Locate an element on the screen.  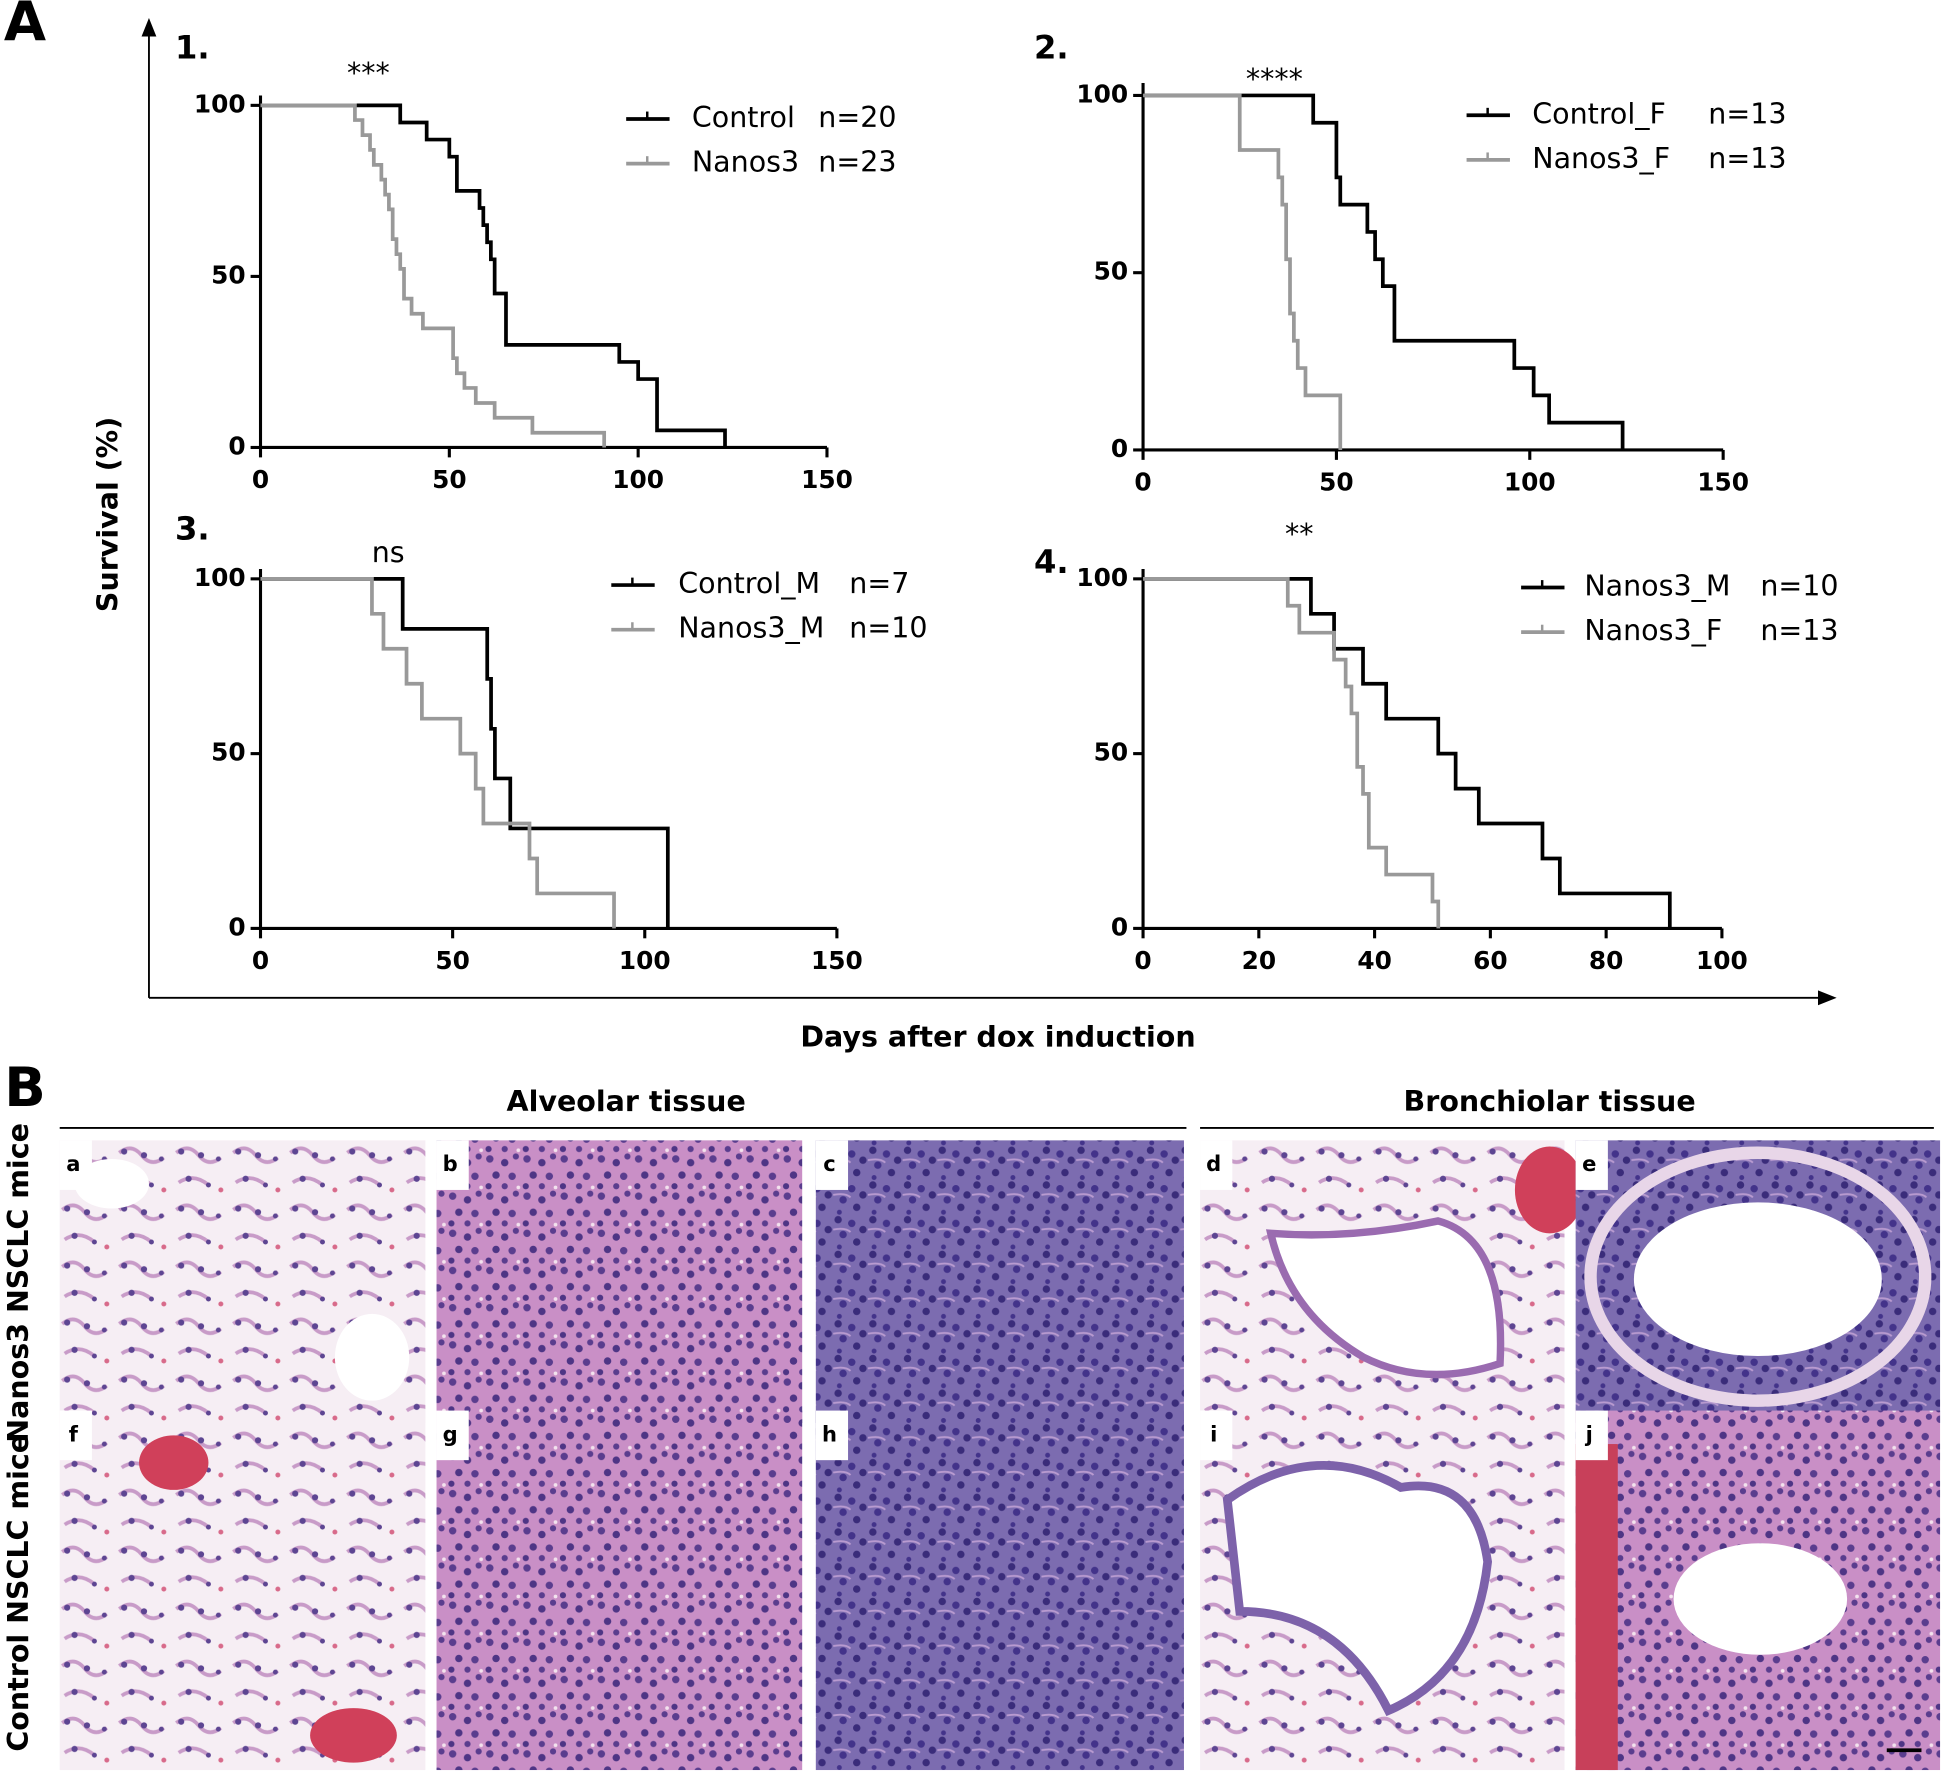
image-label: f is located at coordinates (74, 1433).